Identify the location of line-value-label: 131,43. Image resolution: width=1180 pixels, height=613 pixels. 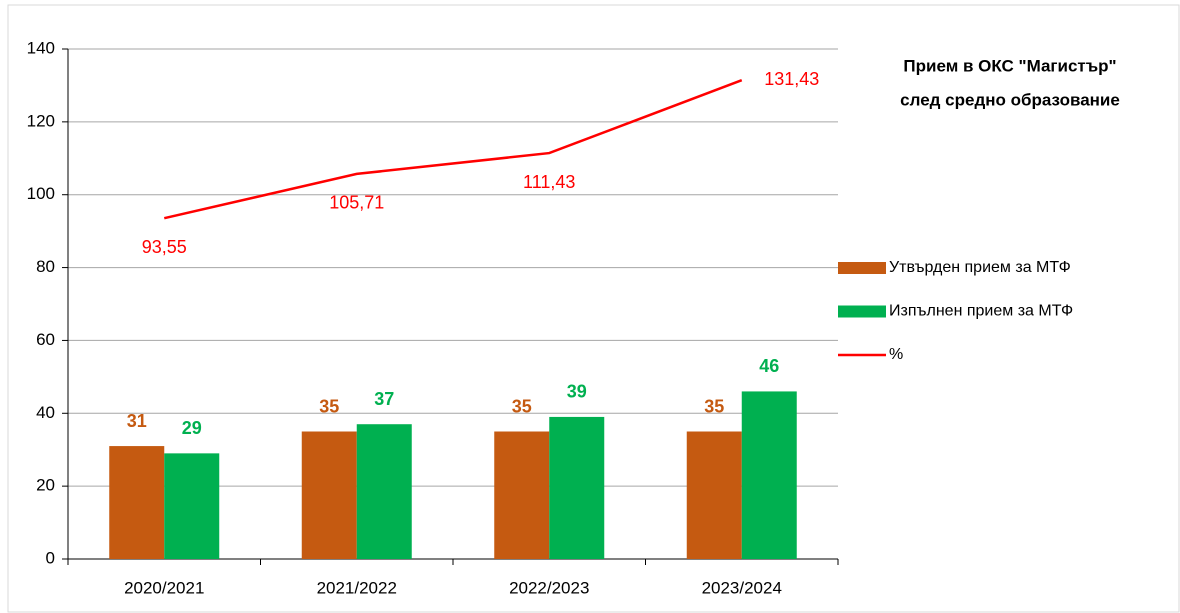
(791, 79).